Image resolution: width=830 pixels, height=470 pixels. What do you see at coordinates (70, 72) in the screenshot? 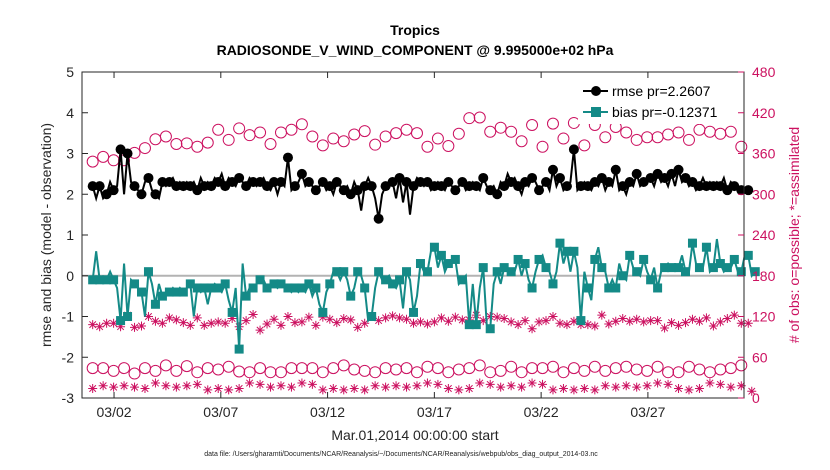
I see `y-tick-label: 5` at bounding box center [70, 72].